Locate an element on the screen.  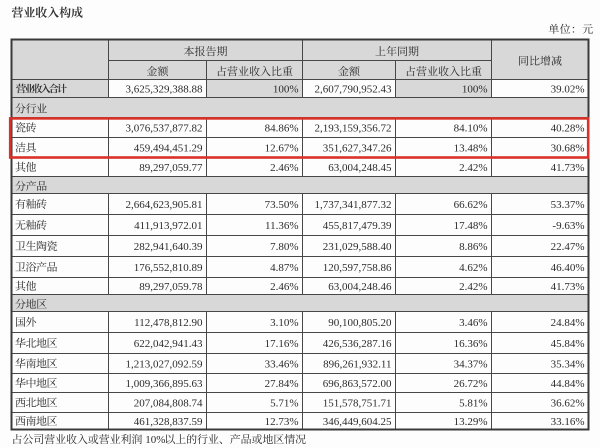
svg-text: 176,552,810.89 is located at coordinates (168, 268).